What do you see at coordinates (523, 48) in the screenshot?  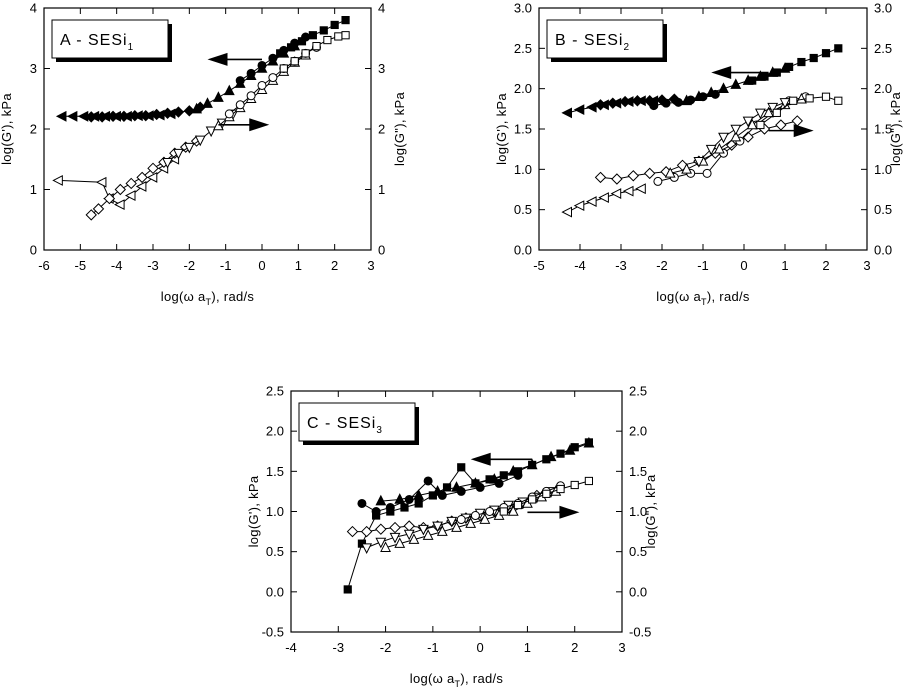 I see `y-tick-label-left: 2.5` at bounding box center [523, 48].